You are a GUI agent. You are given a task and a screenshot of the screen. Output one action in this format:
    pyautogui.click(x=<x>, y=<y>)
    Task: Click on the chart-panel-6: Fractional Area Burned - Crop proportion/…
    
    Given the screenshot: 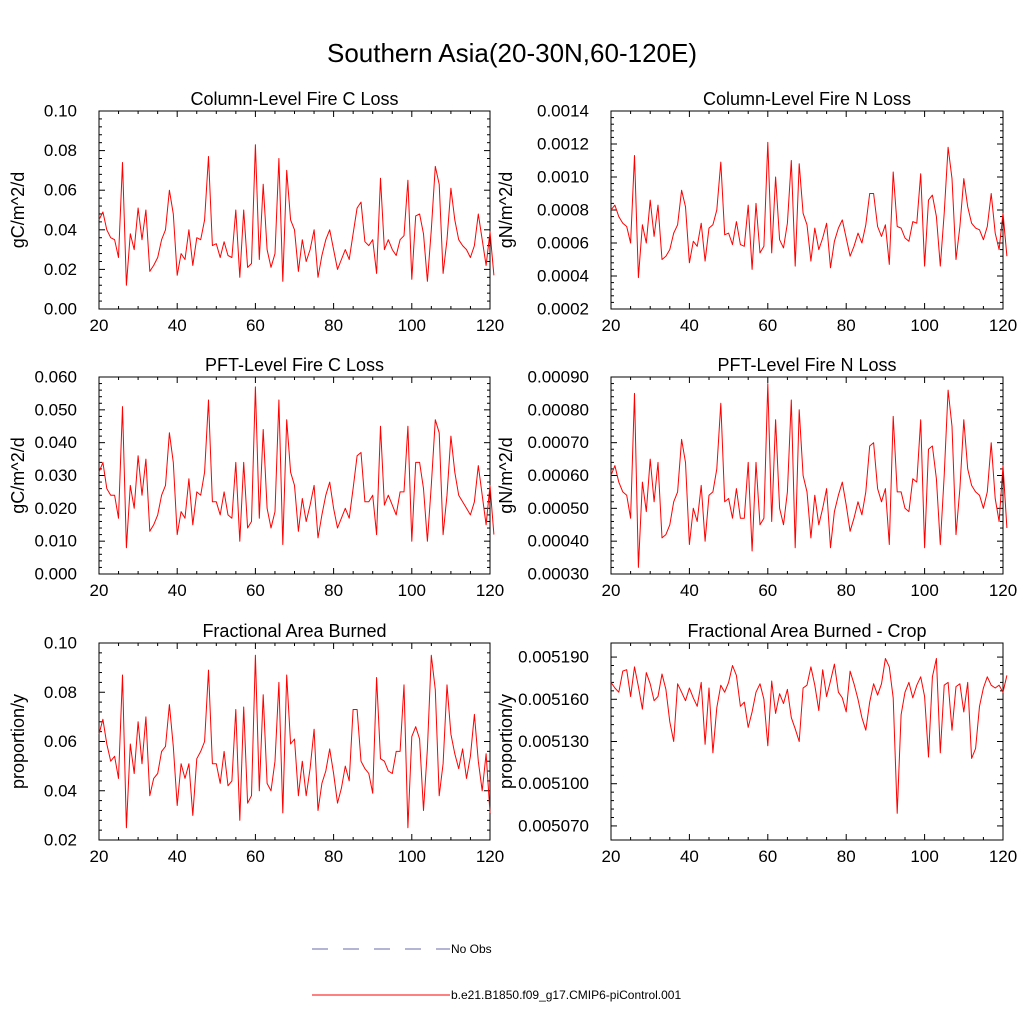 What is the action you would take?
    pyautogui.click(x=756, y=743)
    